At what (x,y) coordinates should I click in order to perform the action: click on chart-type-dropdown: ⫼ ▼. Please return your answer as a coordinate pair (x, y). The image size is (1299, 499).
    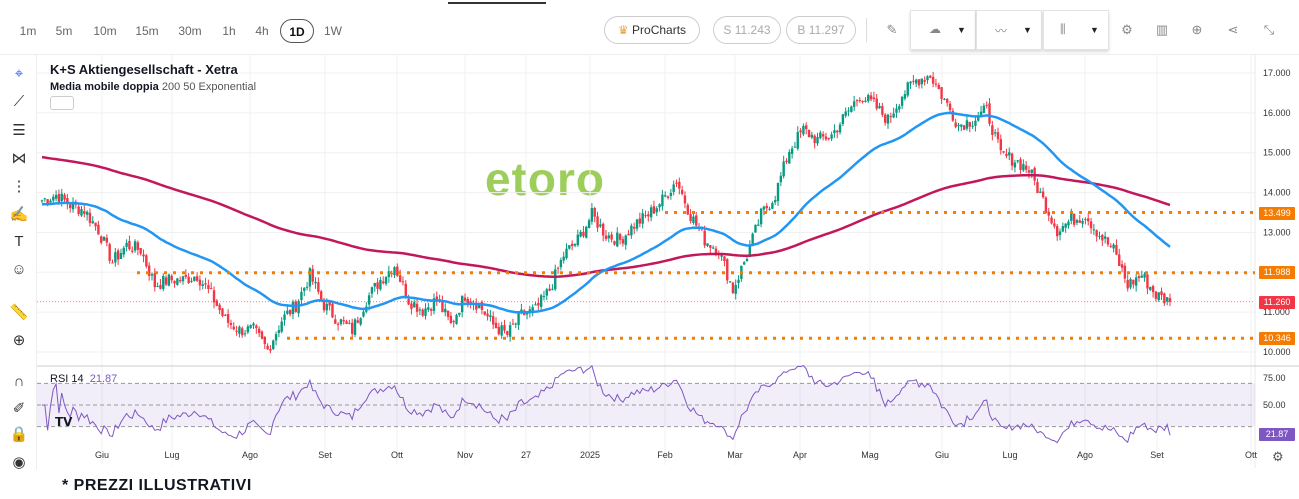
    Looking at the image, I should click on (1076, 30).